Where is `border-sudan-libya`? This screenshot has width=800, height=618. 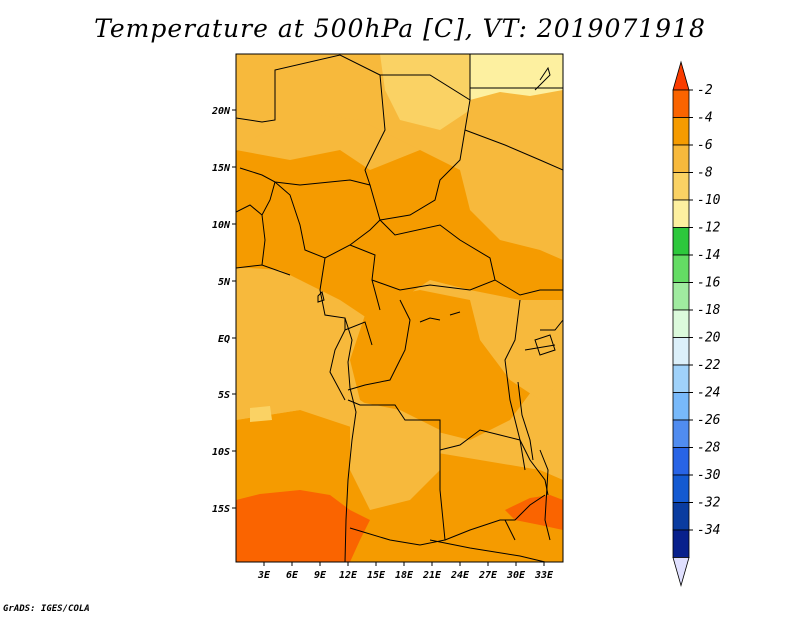 border-sudan-libya is located at coordinates (513, 112).